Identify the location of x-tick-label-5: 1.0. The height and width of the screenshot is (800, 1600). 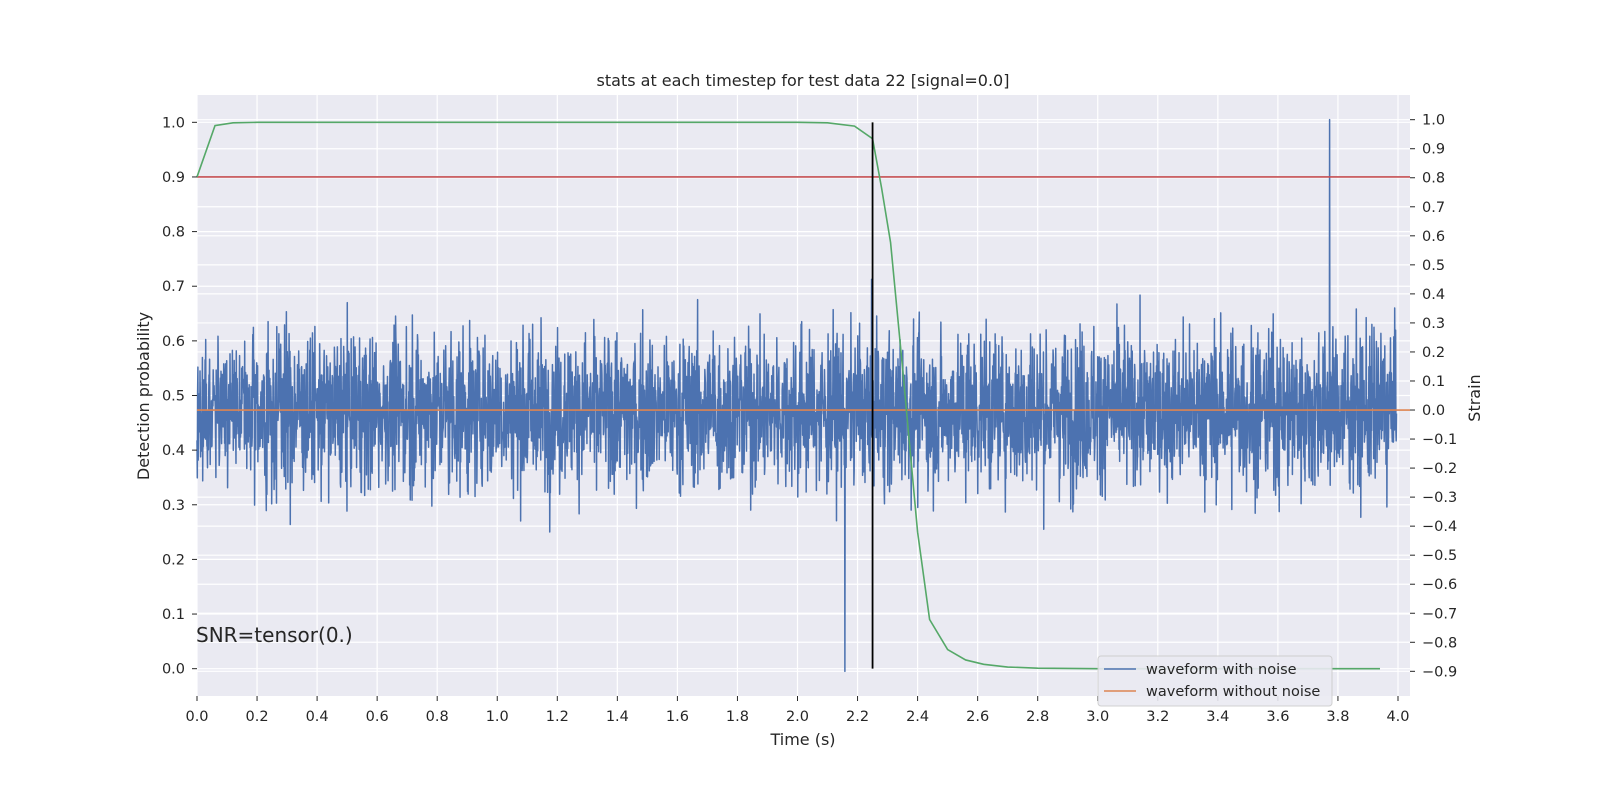
(497, 717).